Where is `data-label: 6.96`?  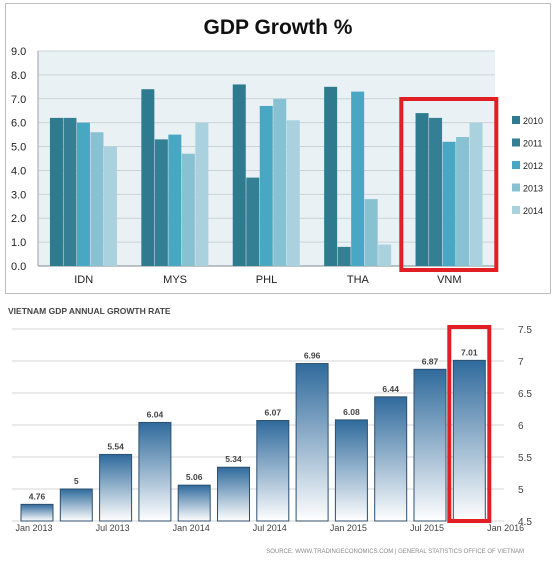 data-label: 6.96 is located at coordinates (312, 356).